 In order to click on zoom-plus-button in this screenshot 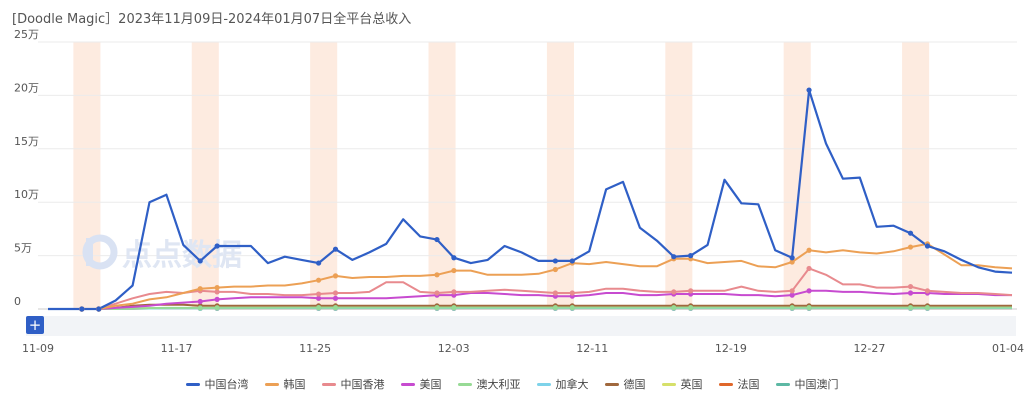, I will do `click(35, 325)`.